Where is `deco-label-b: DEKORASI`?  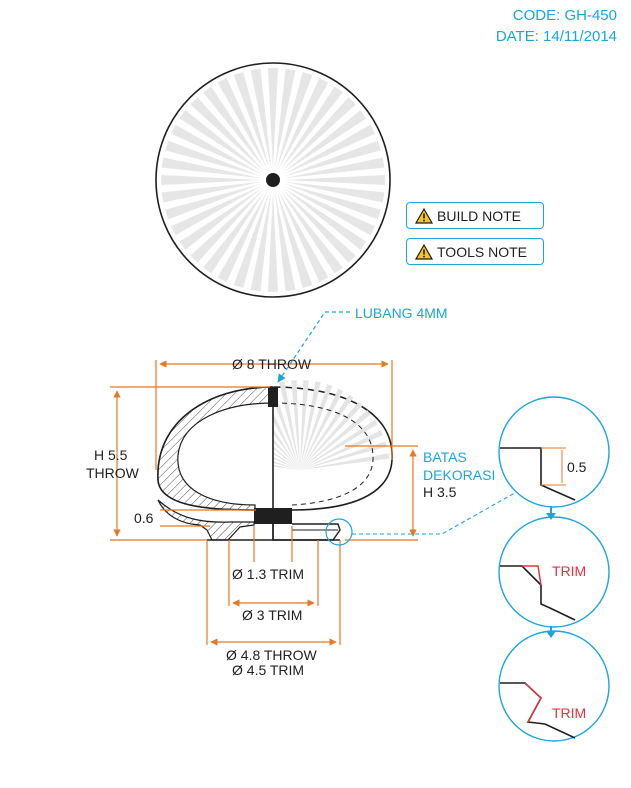
deco-label-b: DEKORASI is located at coordinates (459, 475).